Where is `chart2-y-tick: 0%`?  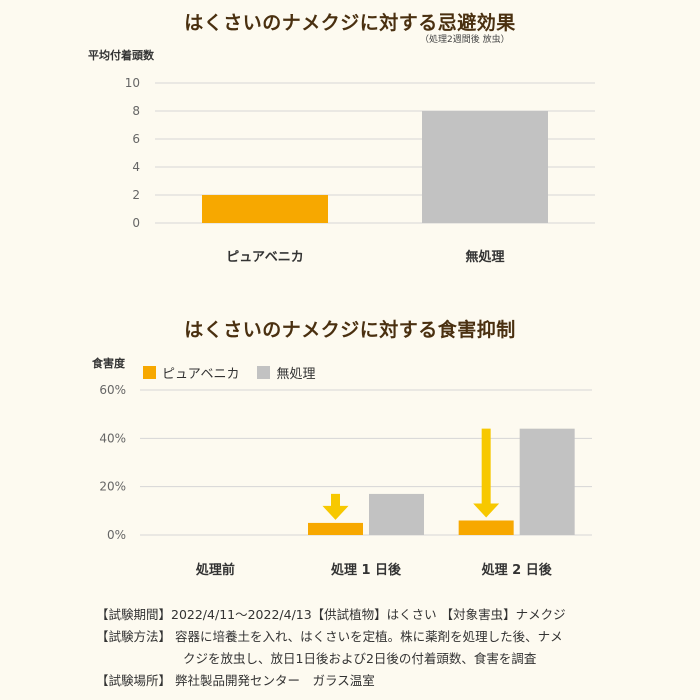 chart2-y-tick: 0% is located at coordinates (116, 535).